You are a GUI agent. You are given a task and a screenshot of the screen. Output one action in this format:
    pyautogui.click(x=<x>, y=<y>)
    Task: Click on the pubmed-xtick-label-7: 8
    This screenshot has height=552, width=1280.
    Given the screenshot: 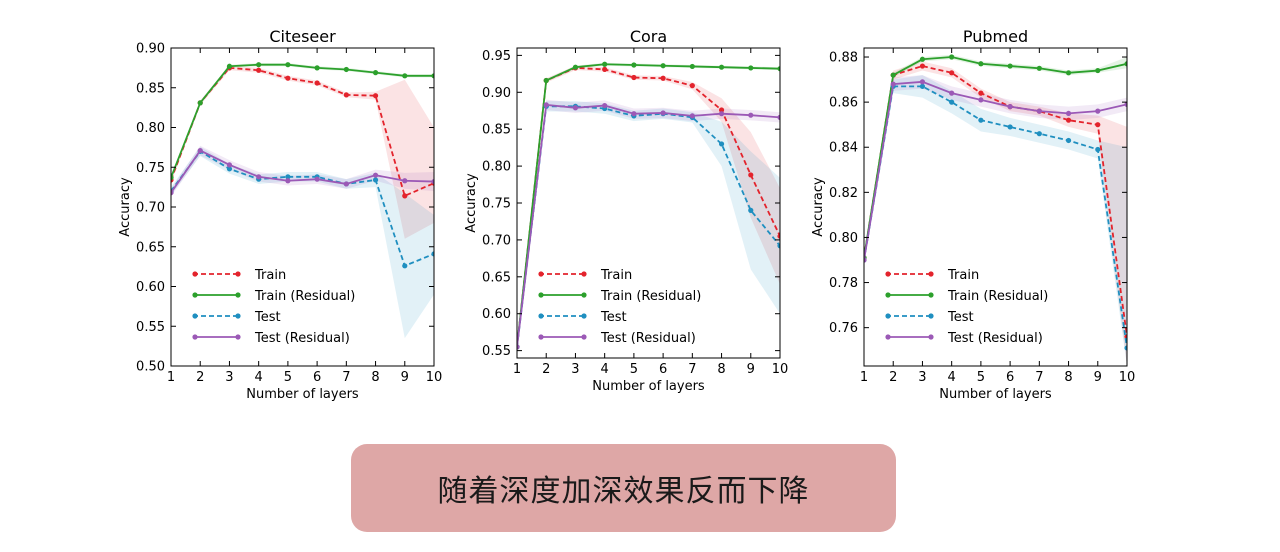 What is the action you would take?
    pyautogui.click(x=1068, y=377)
    